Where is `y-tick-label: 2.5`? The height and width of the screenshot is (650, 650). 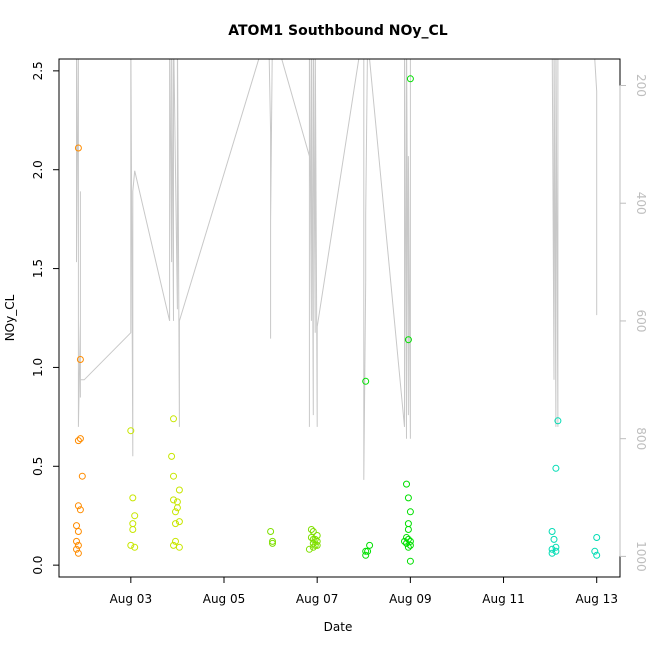
y-tick-label: 2.5 is located at coordinates (38, 70).